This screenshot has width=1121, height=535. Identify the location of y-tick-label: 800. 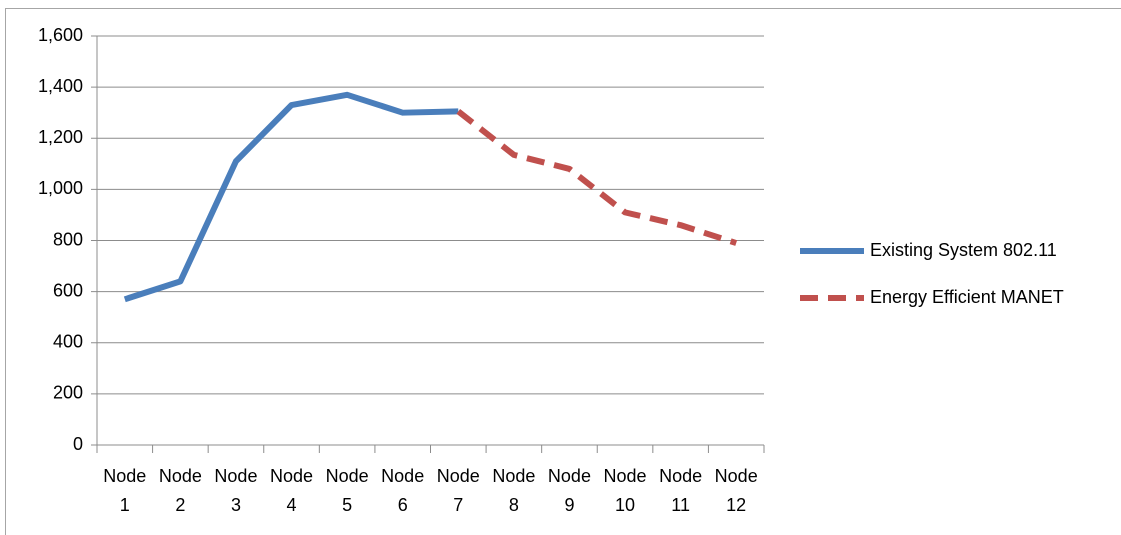
(68, 239).